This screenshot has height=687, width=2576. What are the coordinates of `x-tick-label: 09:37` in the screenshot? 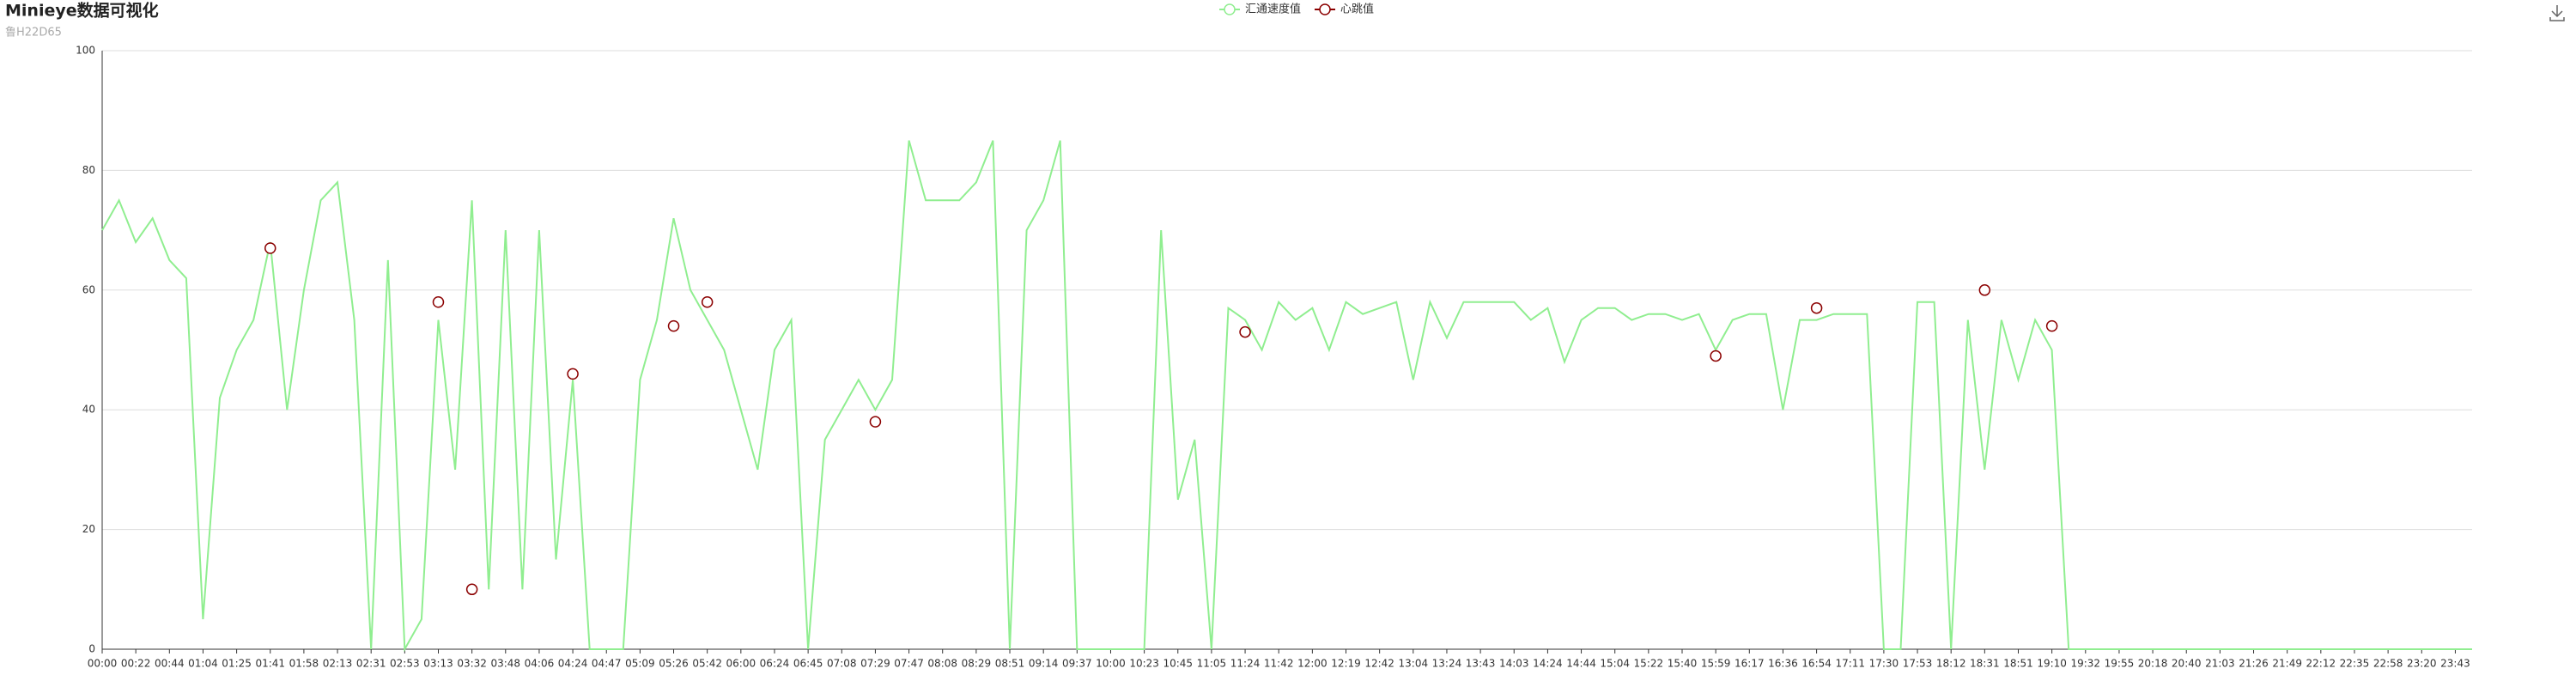 It's located at (1077, 664).